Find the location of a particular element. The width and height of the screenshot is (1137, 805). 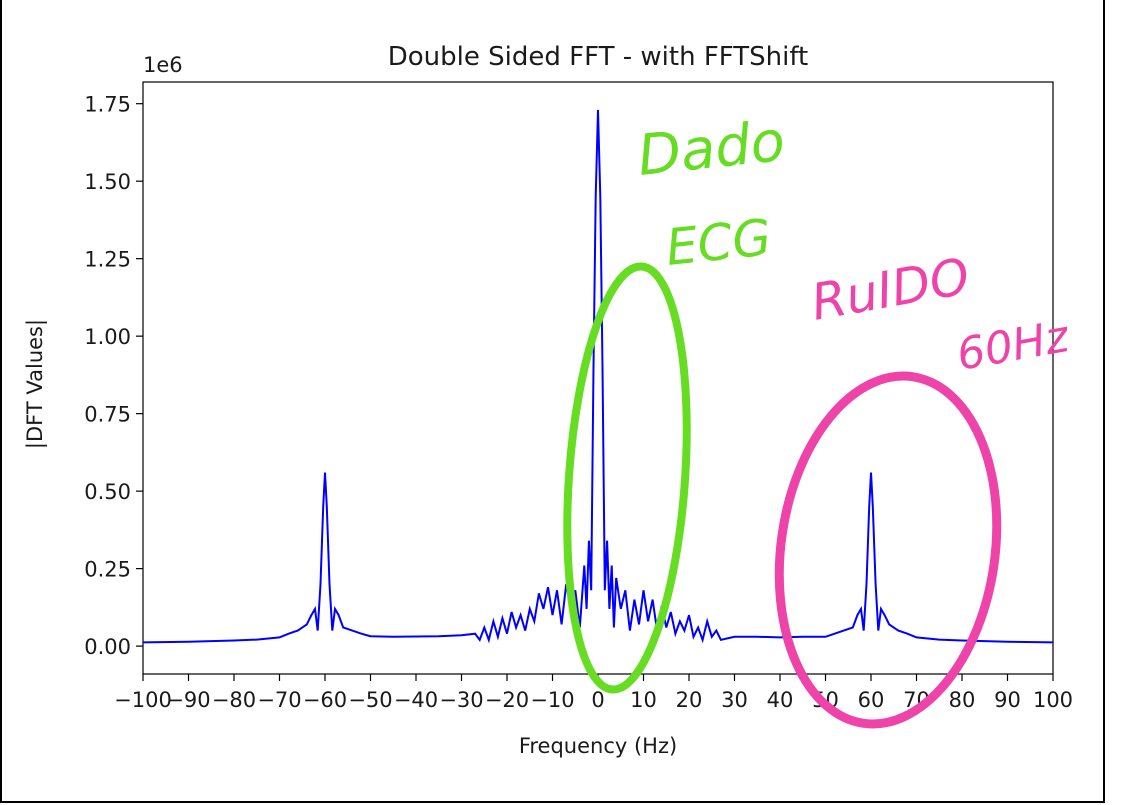

y-tick-label: 1.50 is located at coordinates (107, 182).